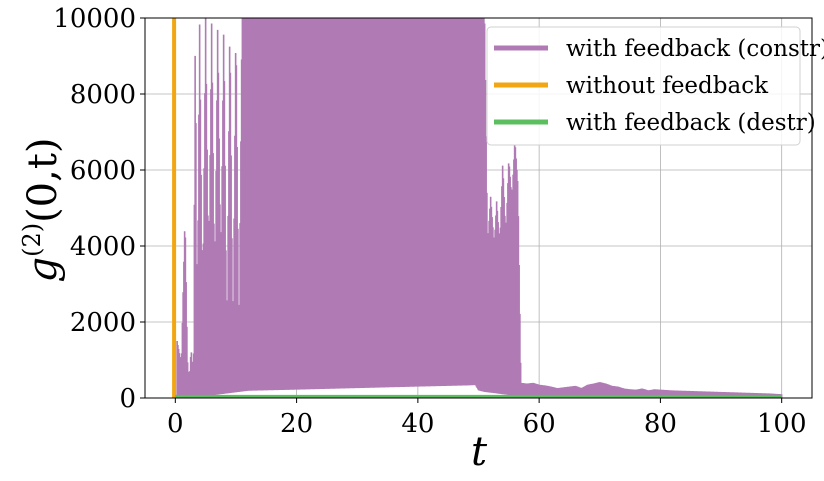  What do you see at coordinates (667, 86) in the screenshot?
I see `legend-label: without feedback` at bounding box center [667, 86].